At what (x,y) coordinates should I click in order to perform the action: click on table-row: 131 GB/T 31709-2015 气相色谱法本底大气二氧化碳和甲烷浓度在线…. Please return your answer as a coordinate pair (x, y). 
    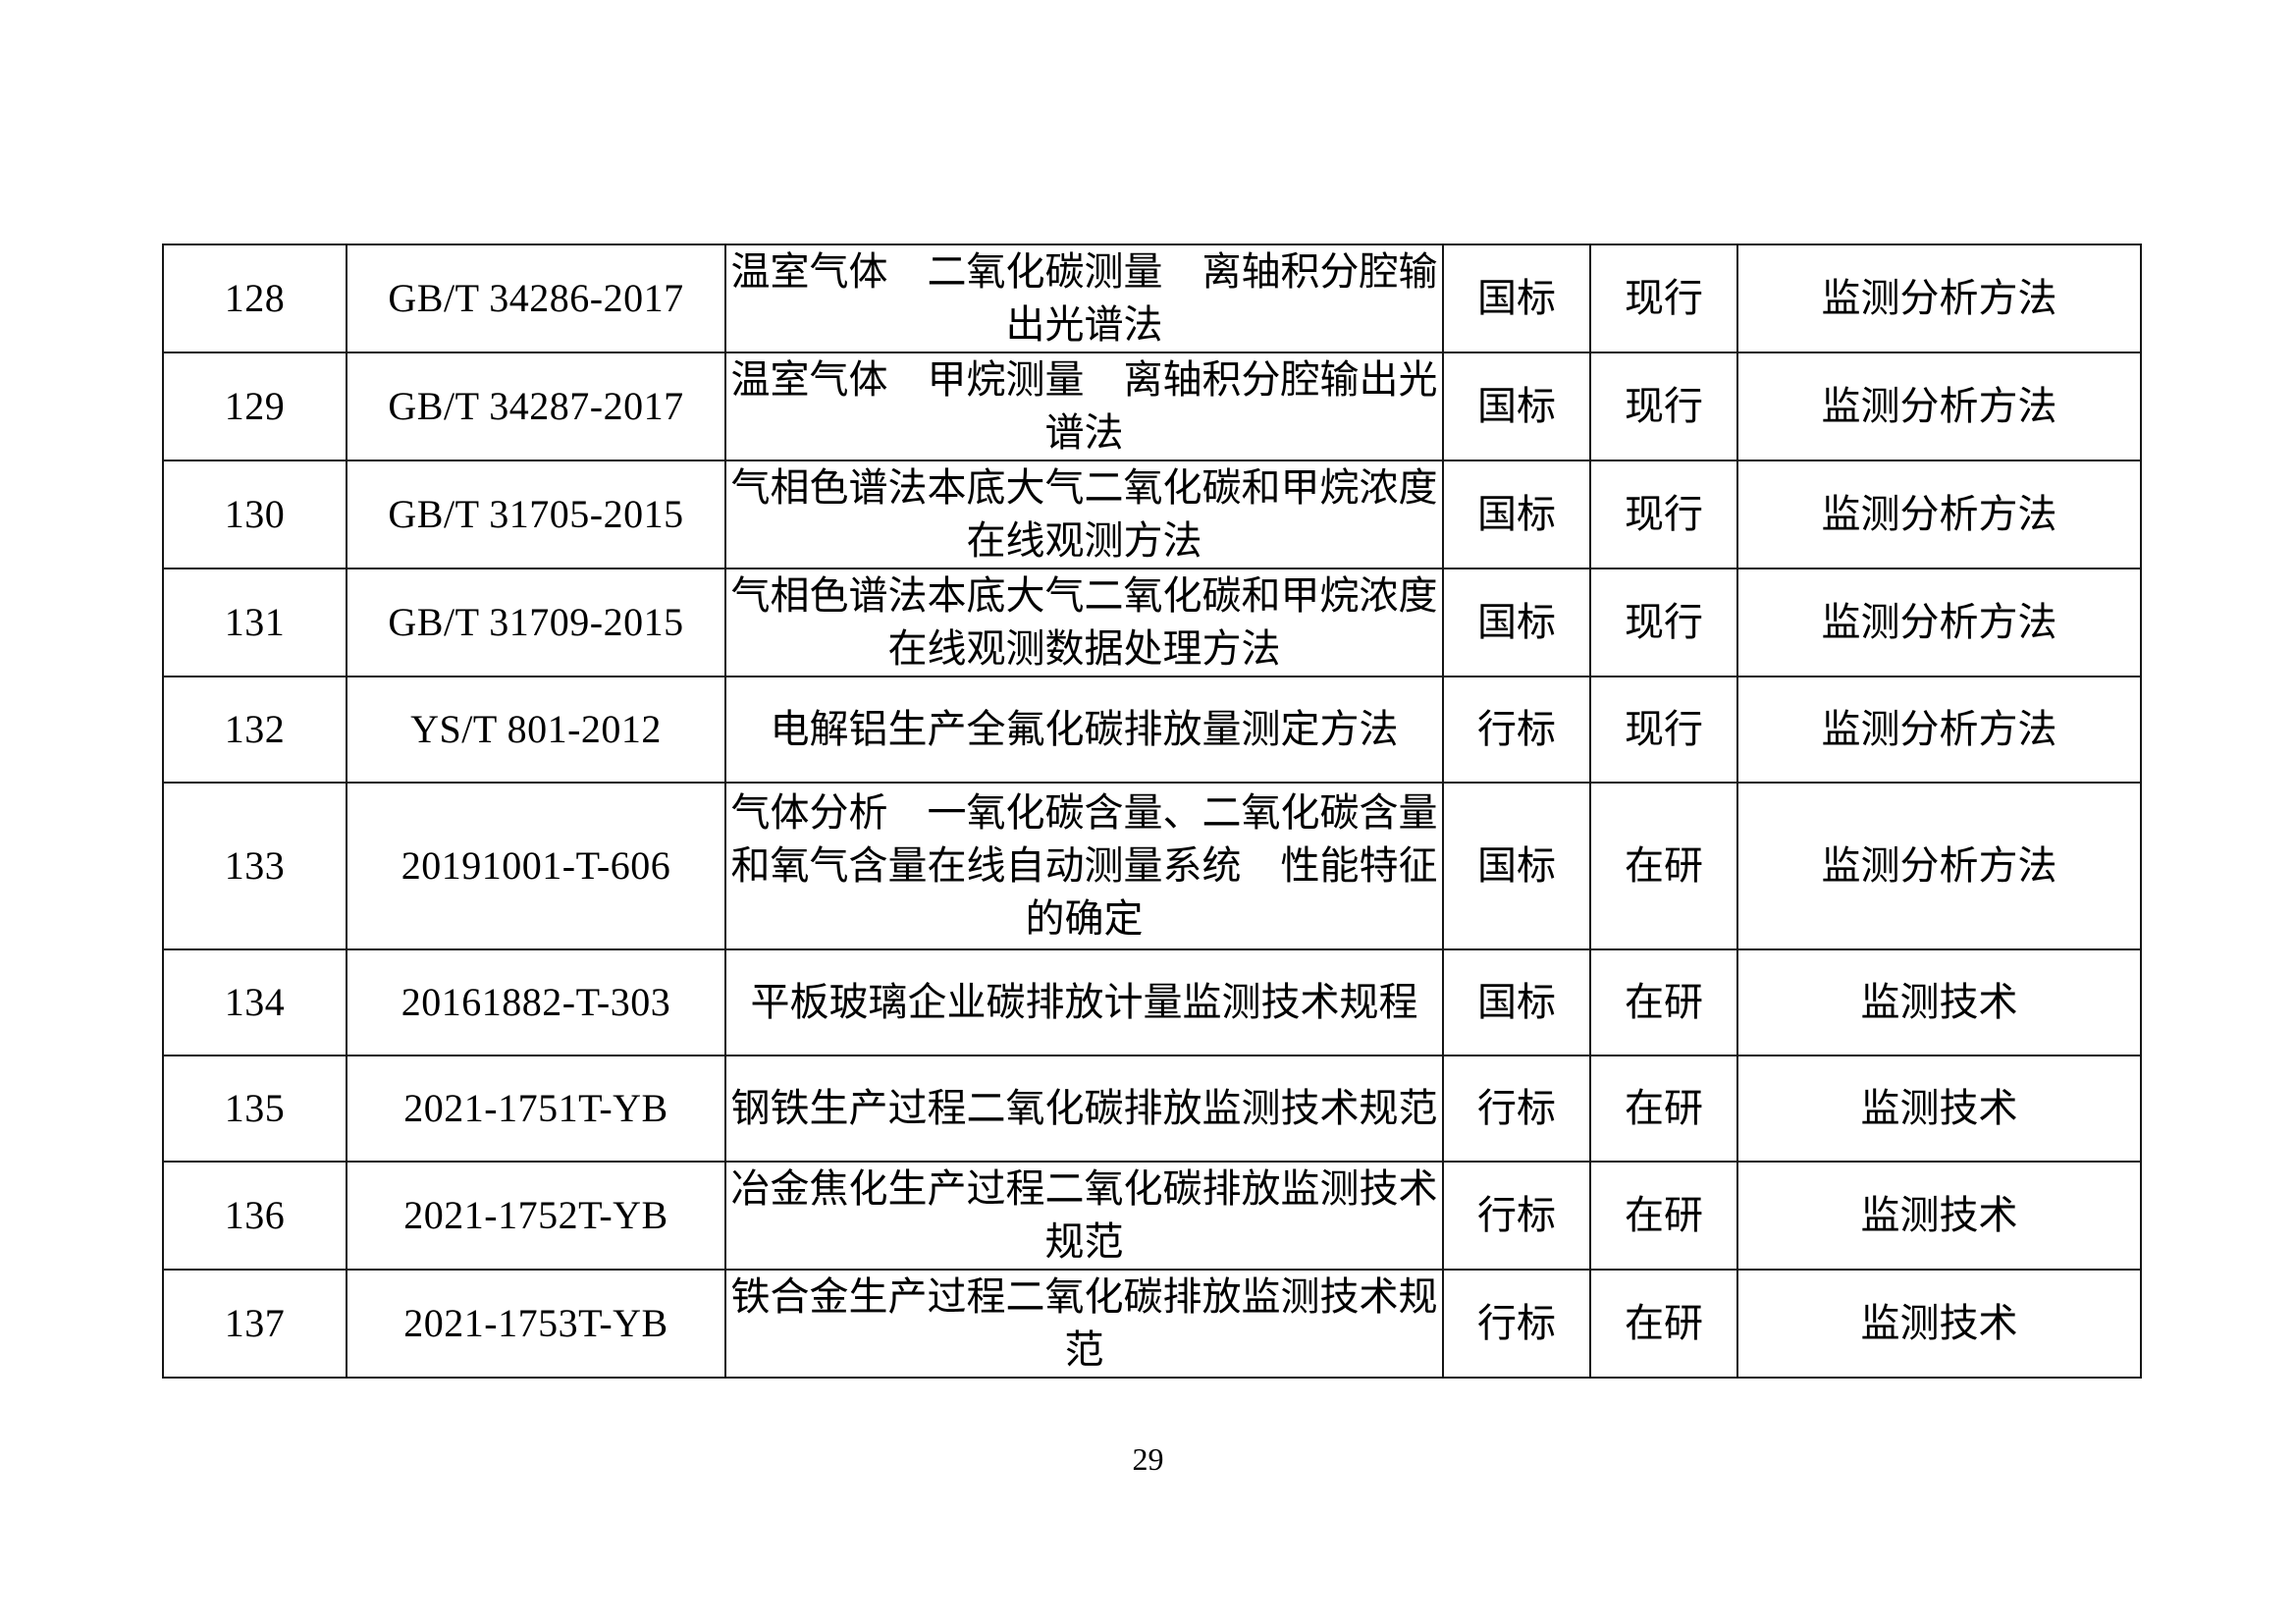
    Looking at the image, I should click on (1152, 622).